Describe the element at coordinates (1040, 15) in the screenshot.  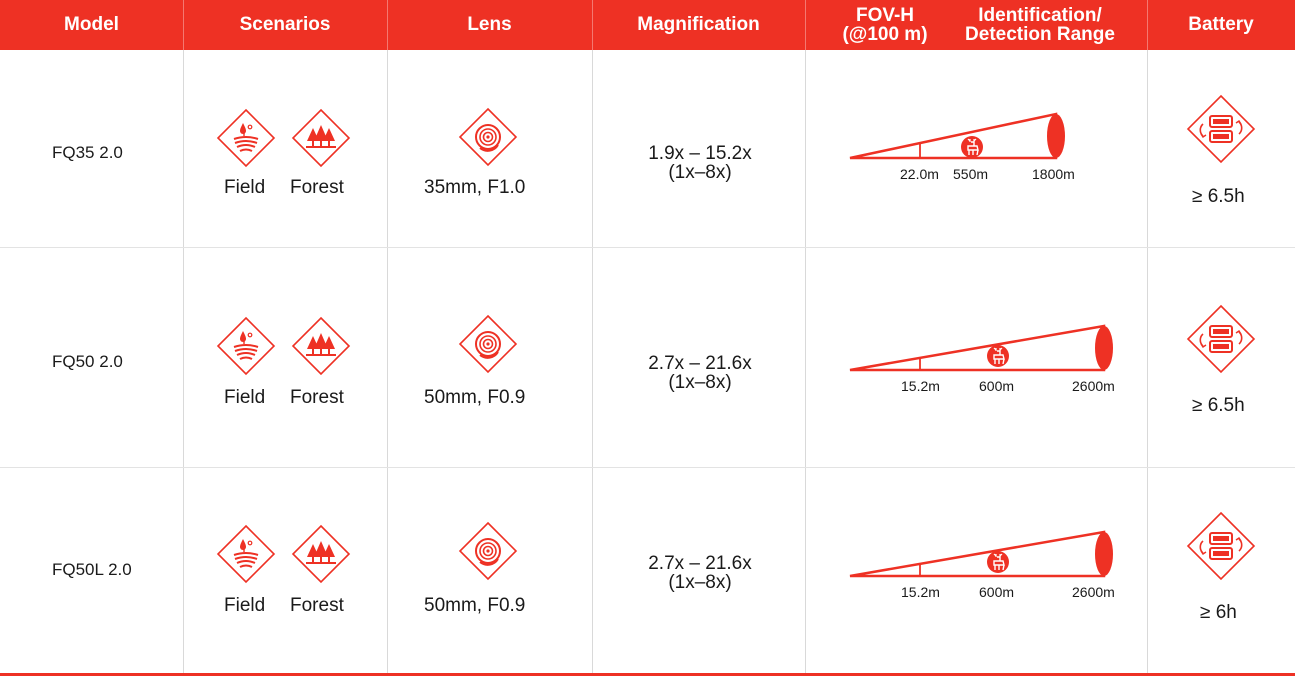
I see `header-range-line1: Identification/` at that location.